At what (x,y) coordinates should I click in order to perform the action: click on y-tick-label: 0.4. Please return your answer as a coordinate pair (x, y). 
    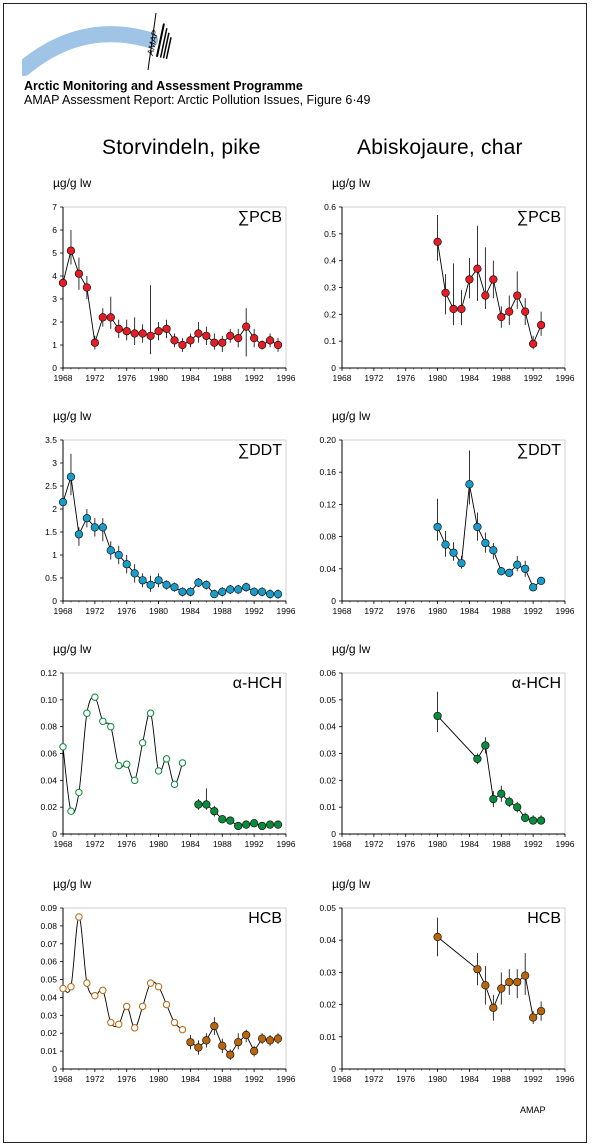
    Looking at the image, I should click on (330, 261).